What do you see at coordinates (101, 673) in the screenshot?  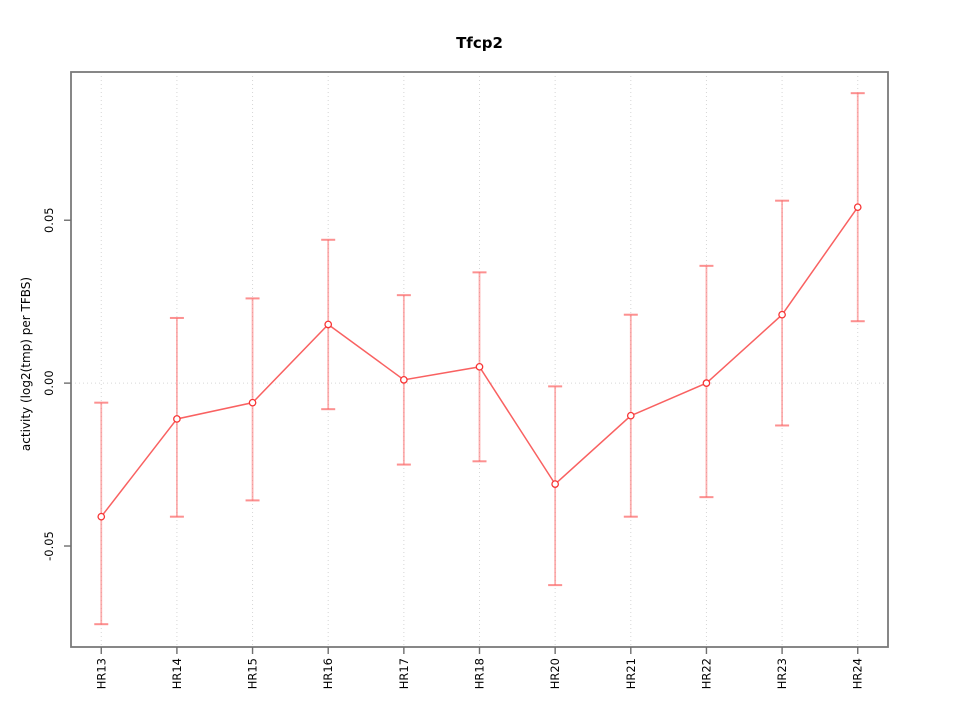 I see `x-tick-label: HR13` at bounding box center [101, 673].